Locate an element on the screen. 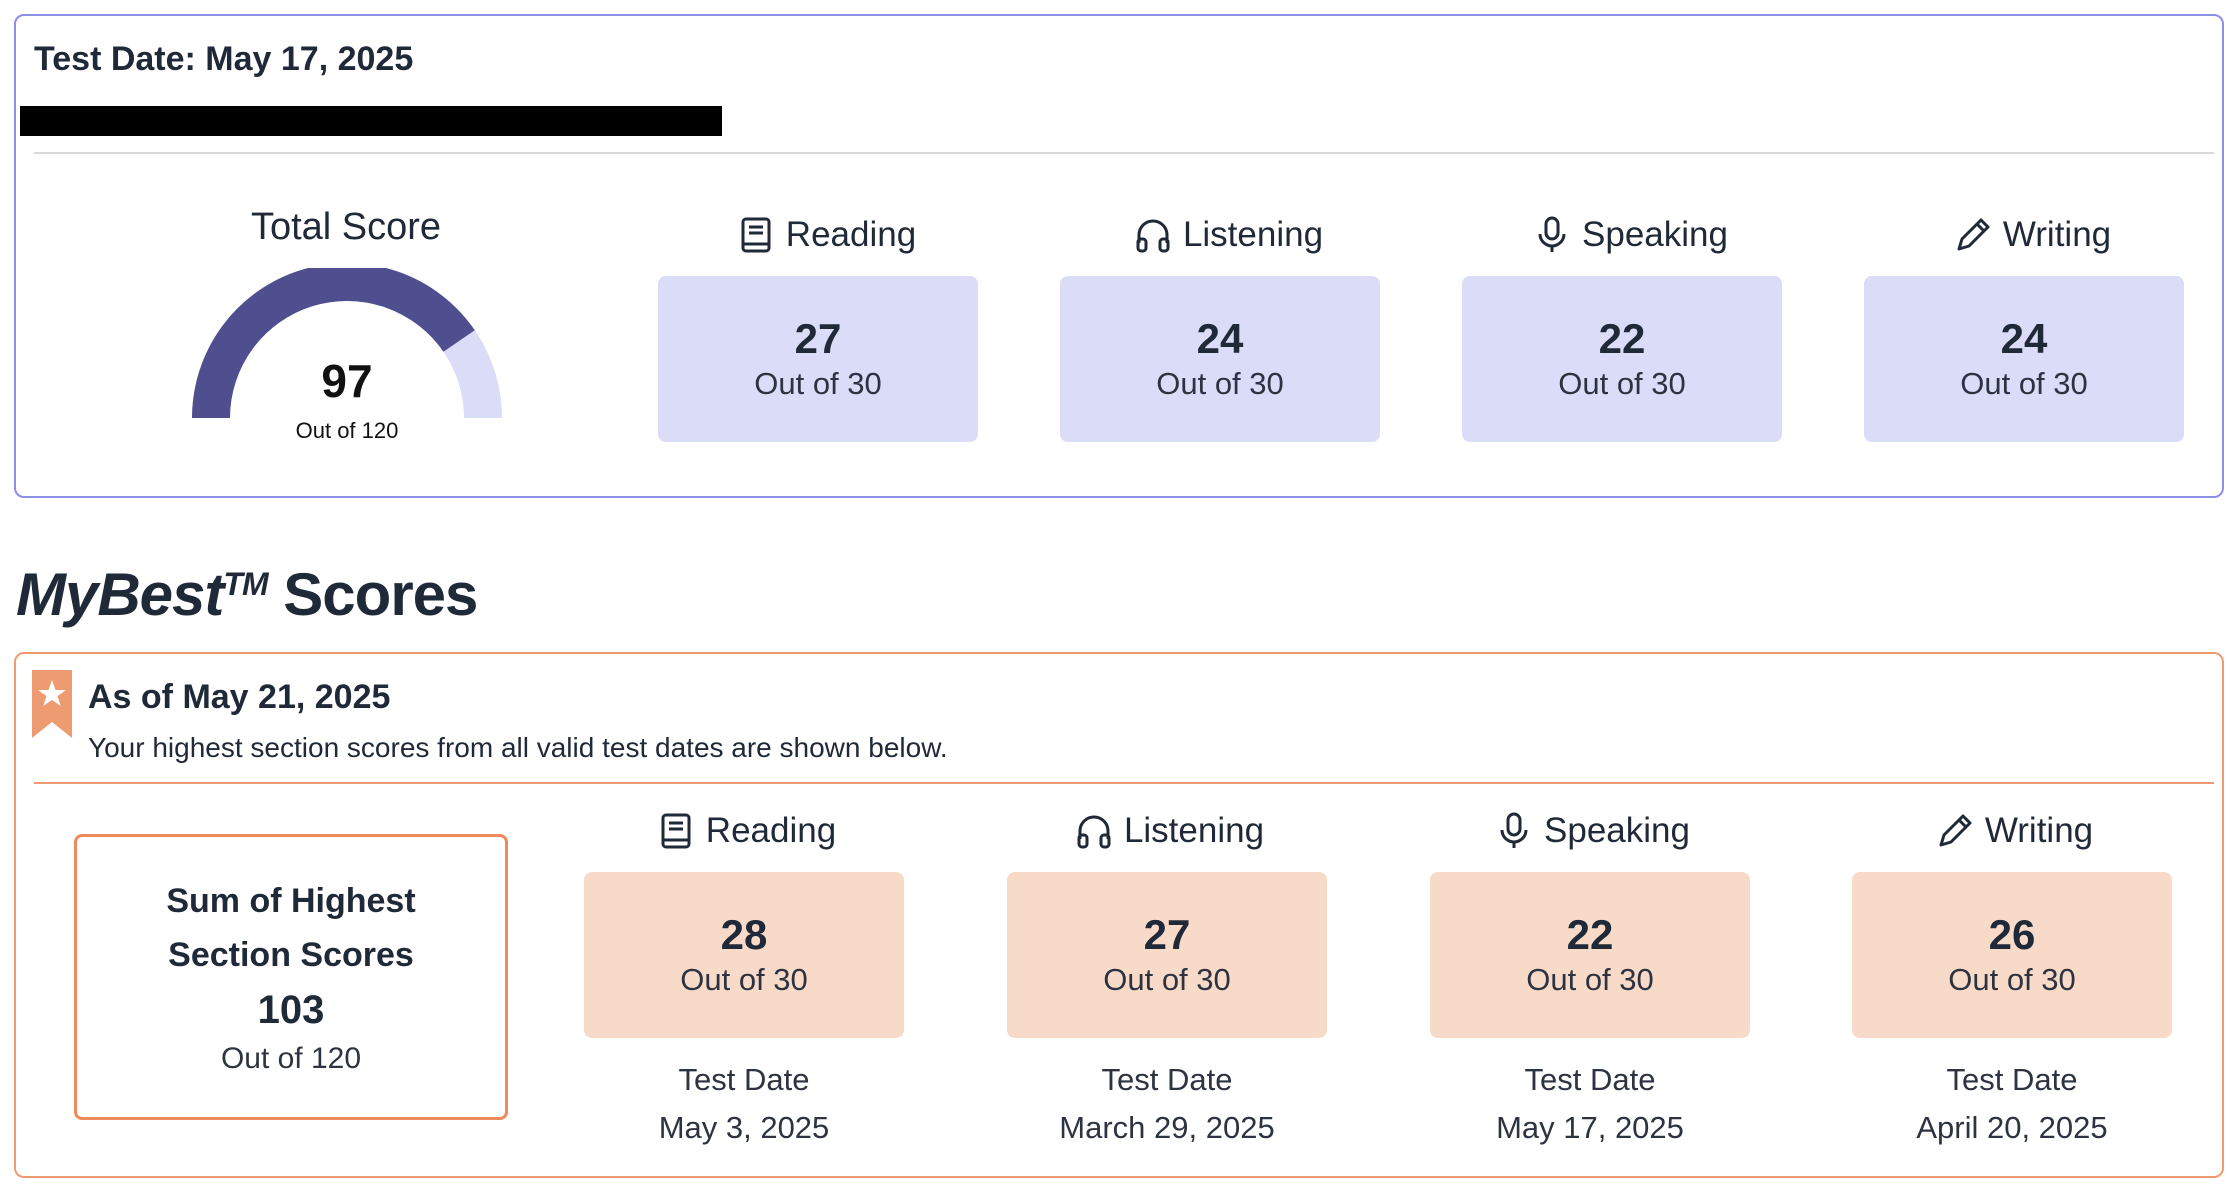 The width and height of the screenshot is (2238, 1188). section-header-reading: Reading is located at coordinates (826, 235).